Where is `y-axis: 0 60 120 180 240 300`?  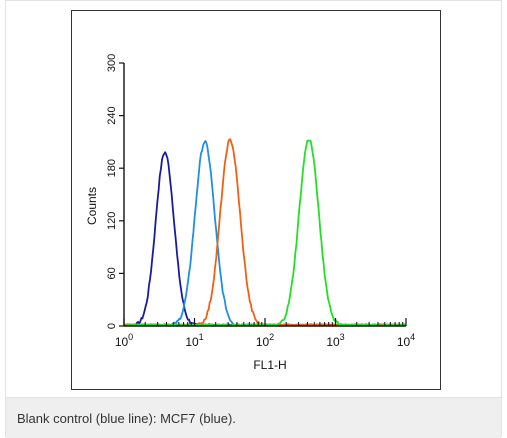
y-axis: 0 60 120 180 240 300 is located at coordinates (115, 191).